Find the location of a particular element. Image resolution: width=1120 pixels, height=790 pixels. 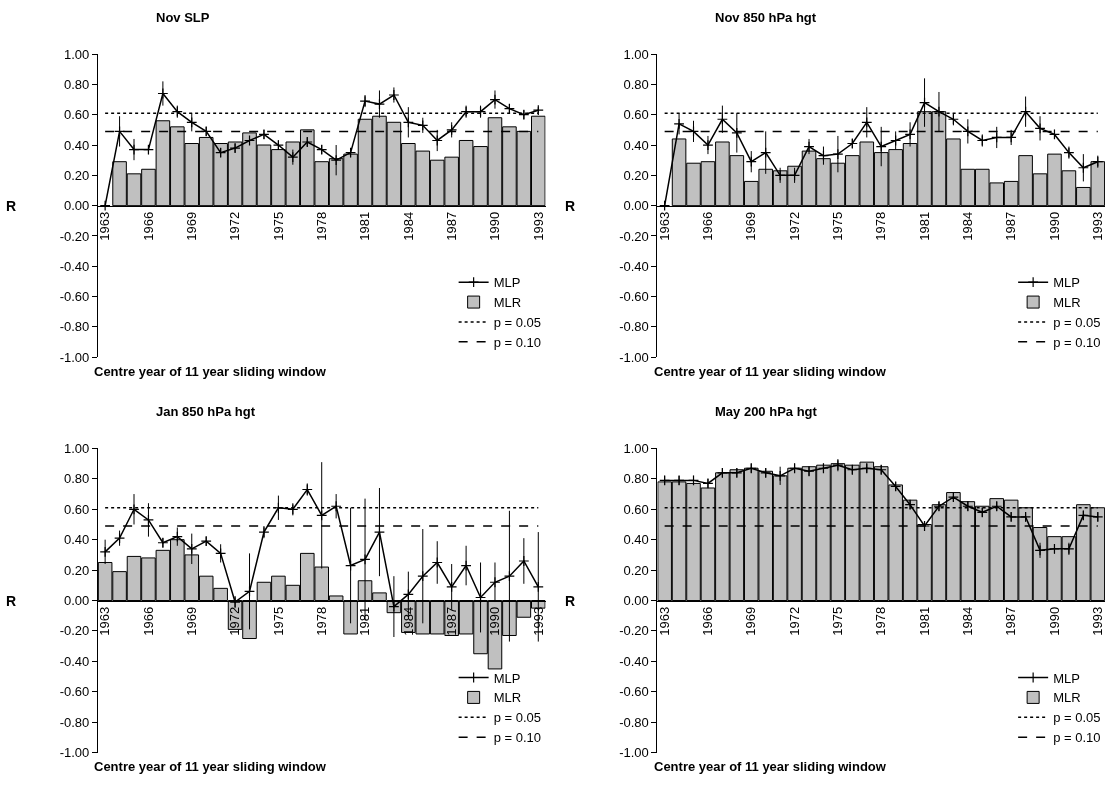

x-tick-label: 1972 is located at coordinates (235, 226).